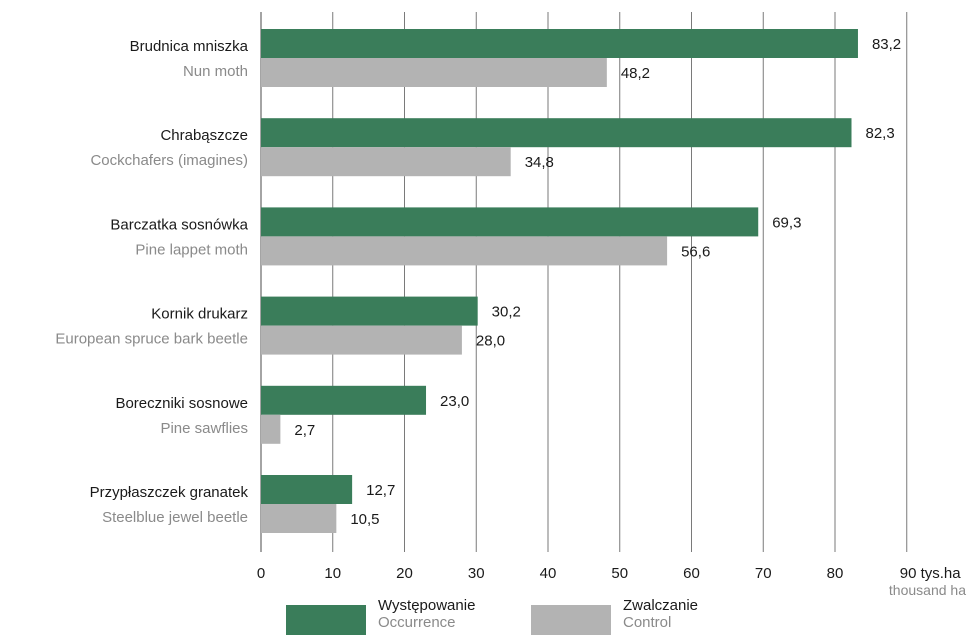  Describe the element at coordinates (454, 401) in the screenshot. I see `value-label: 23,0` at that location.